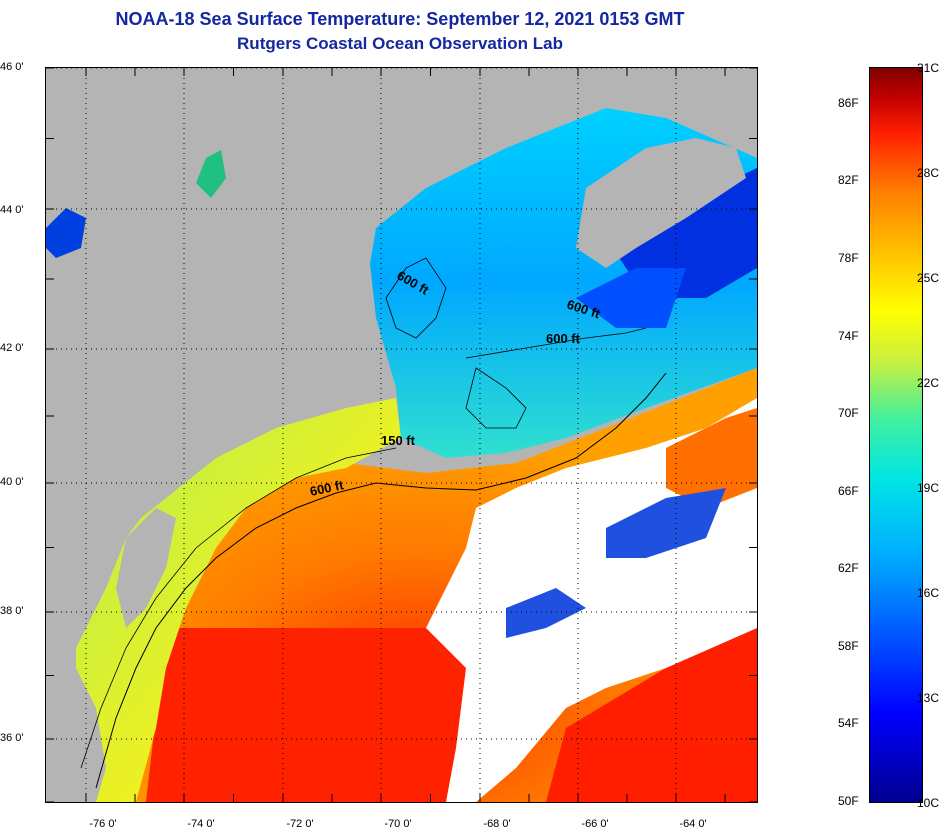 This screenshot has width=952, height=832. Describe the element at coordinates (595, 824) in the screenshot. I see `lon-label-66: -66 0'` at that location.